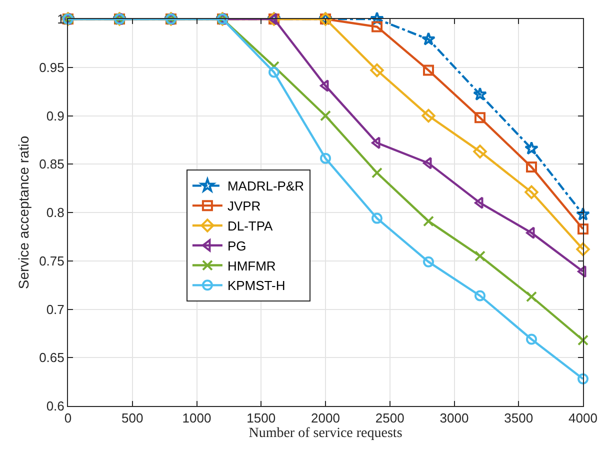 Image resolution: width=609 pixels, height=449 pixels. Describe the element at coordinates (133, 418) in the screenshot. I see `x-tick-label: 500` at that location.